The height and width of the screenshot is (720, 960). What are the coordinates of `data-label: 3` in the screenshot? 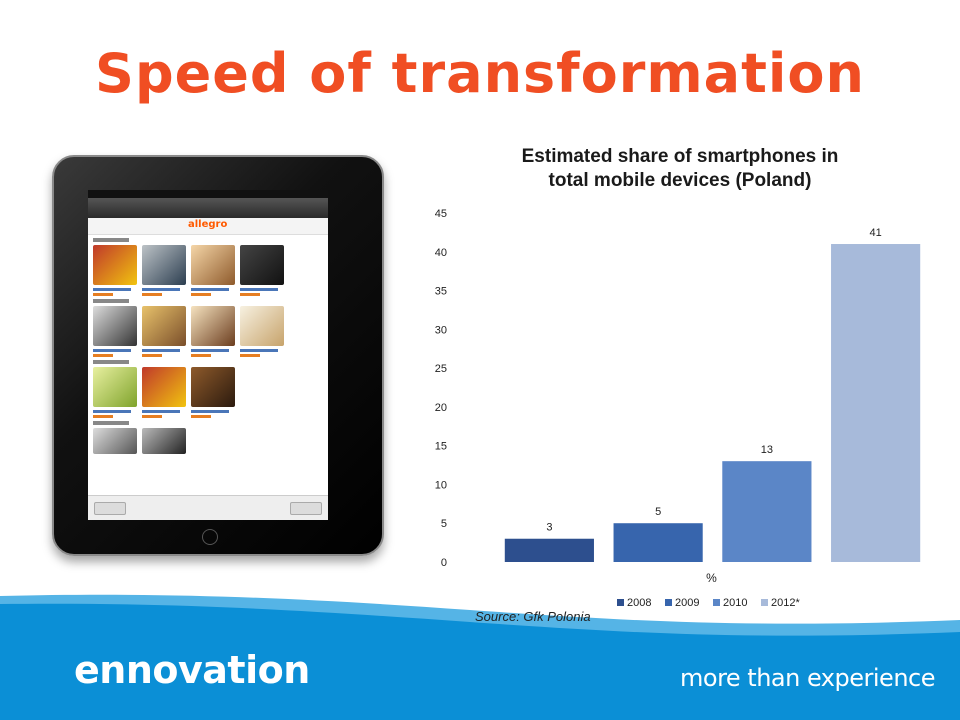 It's located at (549, 528).